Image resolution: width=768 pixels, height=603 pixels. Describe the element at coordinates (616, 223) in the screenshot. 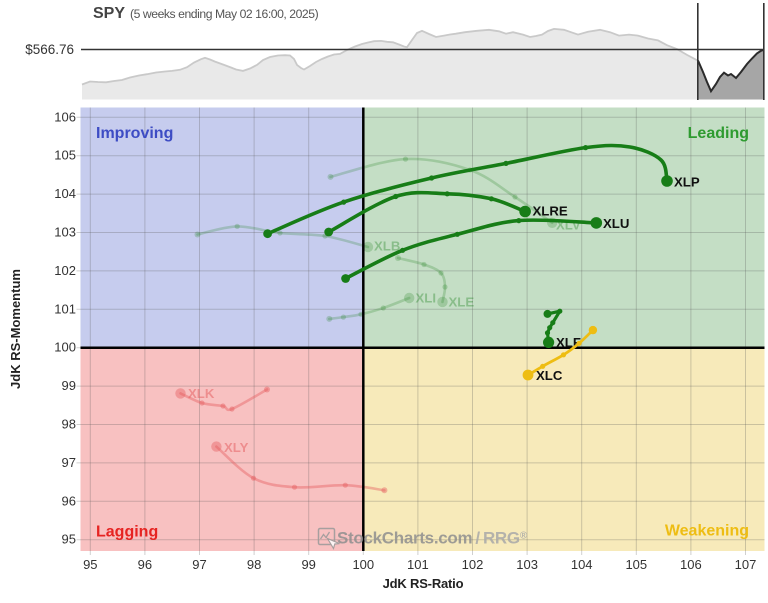

I see `svg-text: XLU` at that location.